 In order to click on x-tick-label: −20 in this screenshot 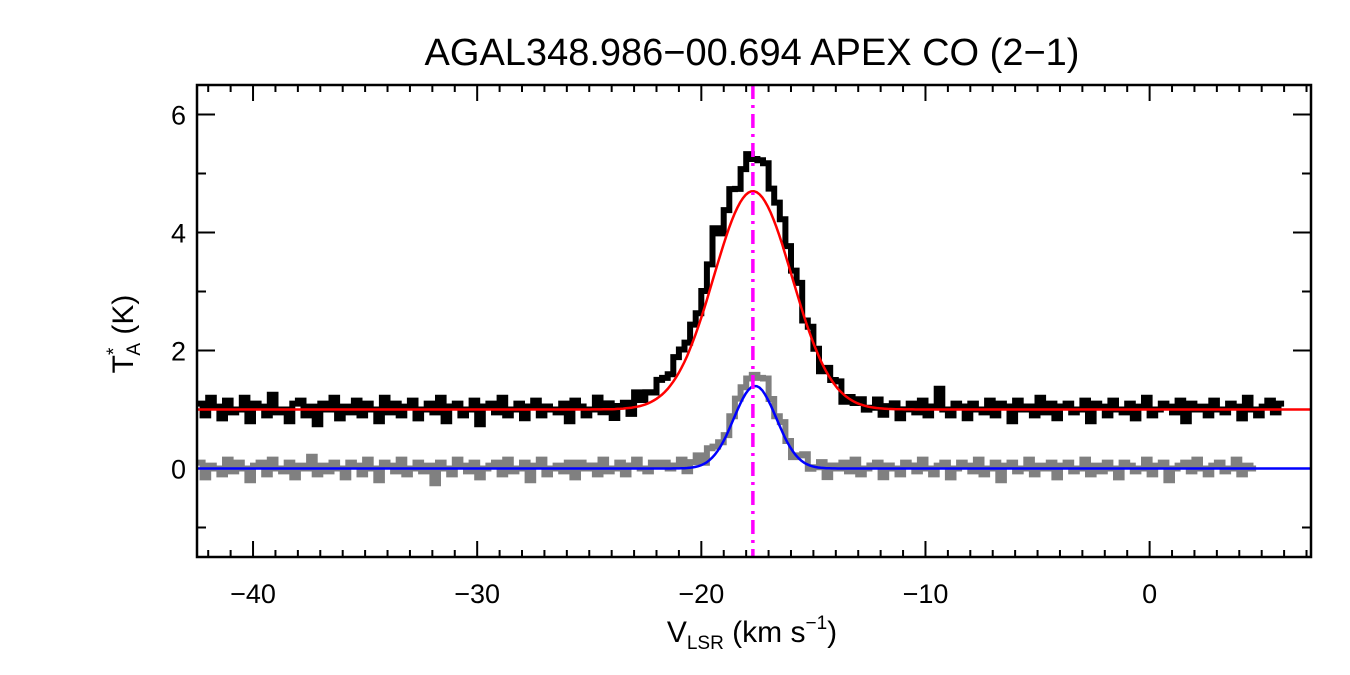, I will do `click(701, 594)`.